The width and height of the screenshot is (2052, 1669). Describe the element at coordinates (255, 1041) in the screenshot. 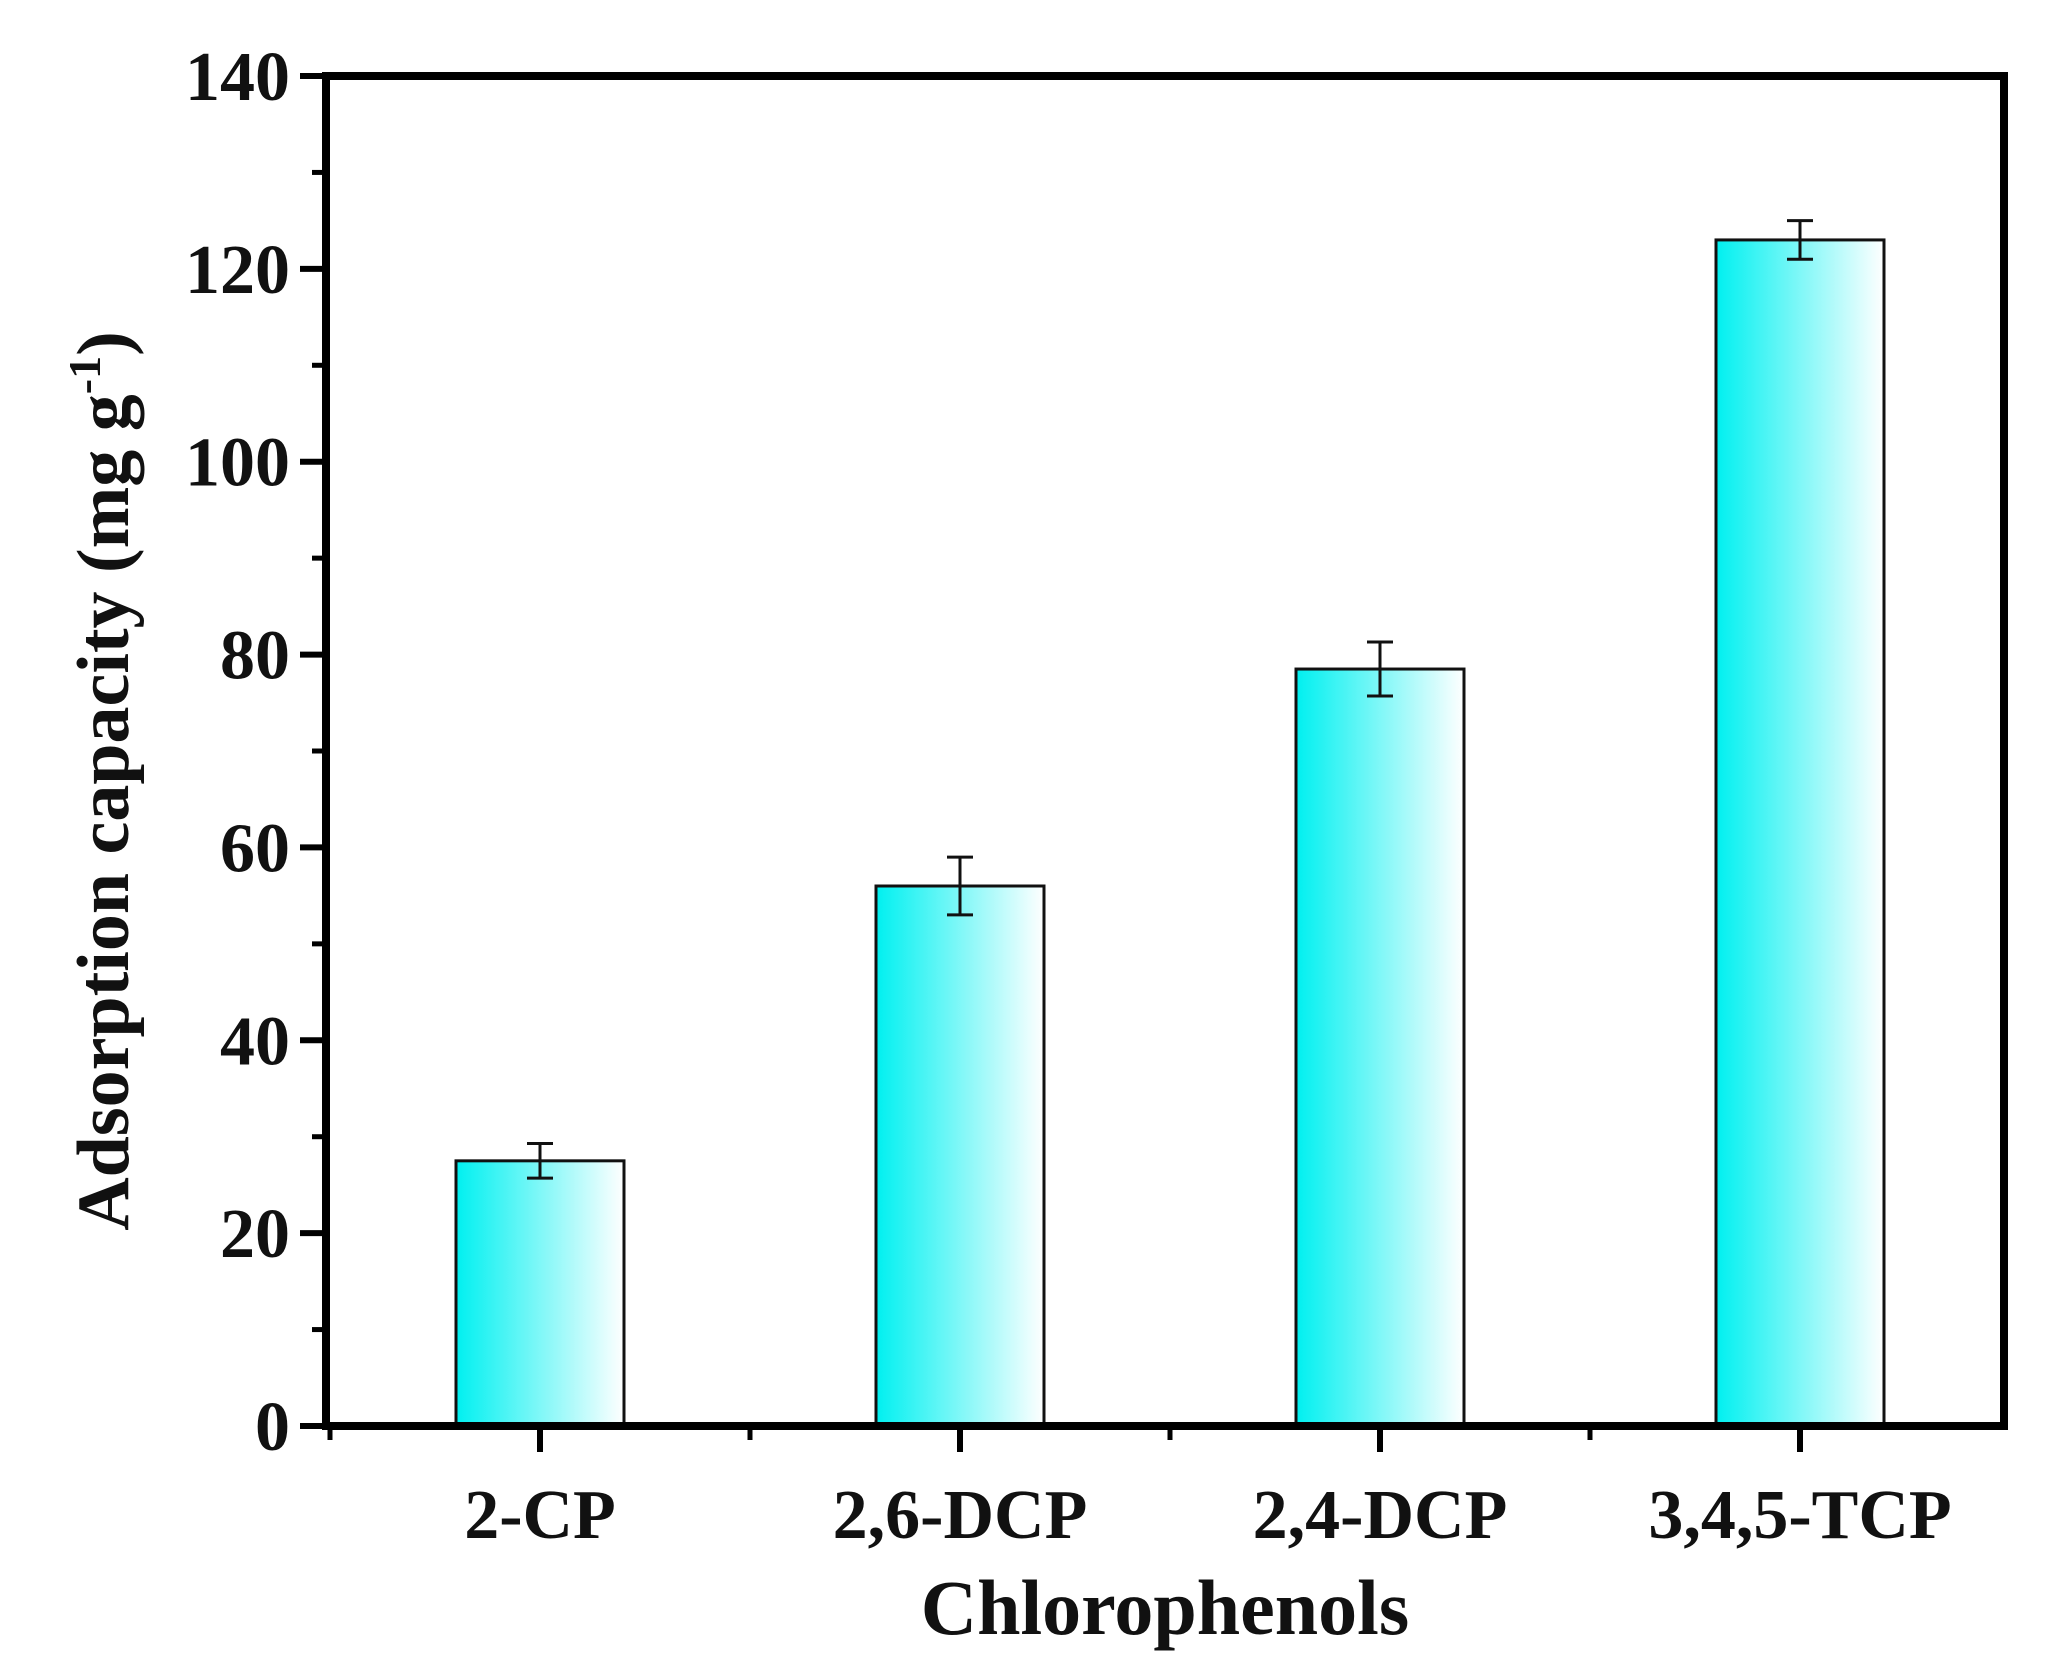

I see `y-tick-label: 40` at that location.